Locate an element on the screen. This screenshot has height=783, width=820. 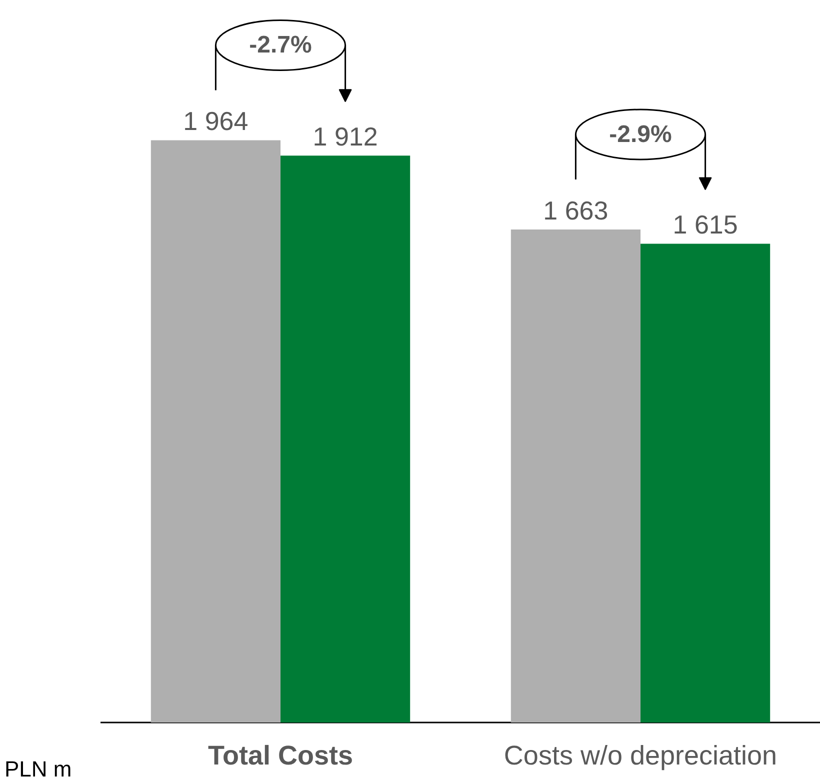
data-label: 1 912 is located at coordinates (345, 137).